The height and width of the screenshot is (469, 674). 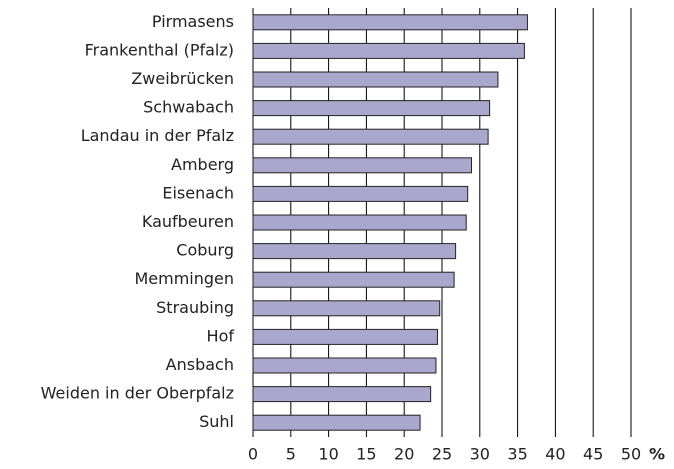 I want to click on y-tick-label: Hof, so click(x=221, y=335).